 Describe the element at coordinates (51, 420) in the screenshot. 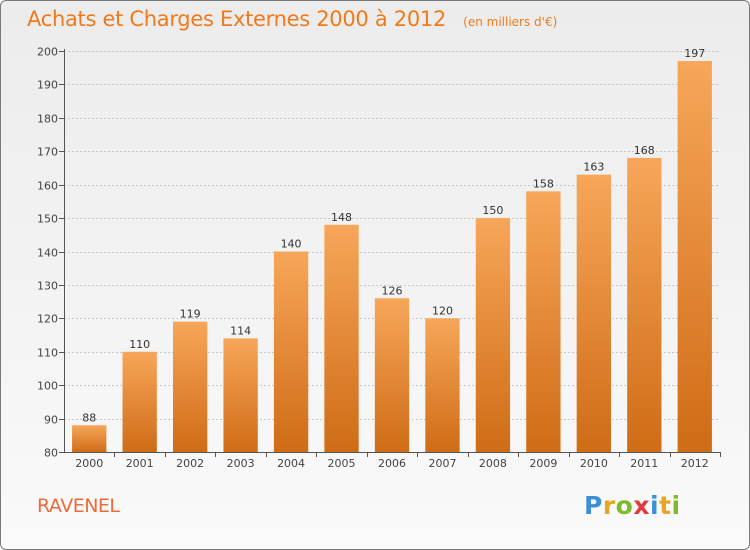

I see `y-tick-label: 90` at that location.